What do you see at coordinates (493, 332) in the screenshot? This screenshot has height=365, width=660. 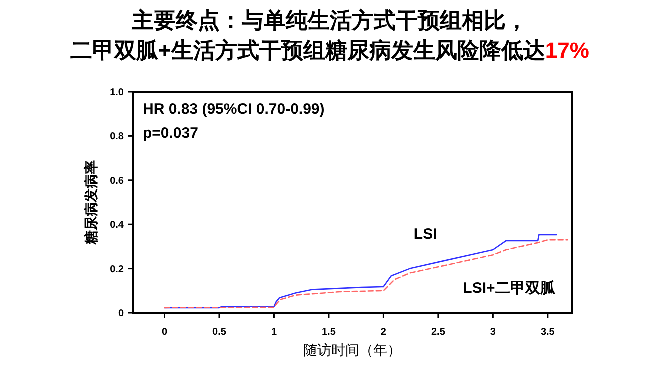 I see `x-tick-label: 3` at bounding box center [493, 332].